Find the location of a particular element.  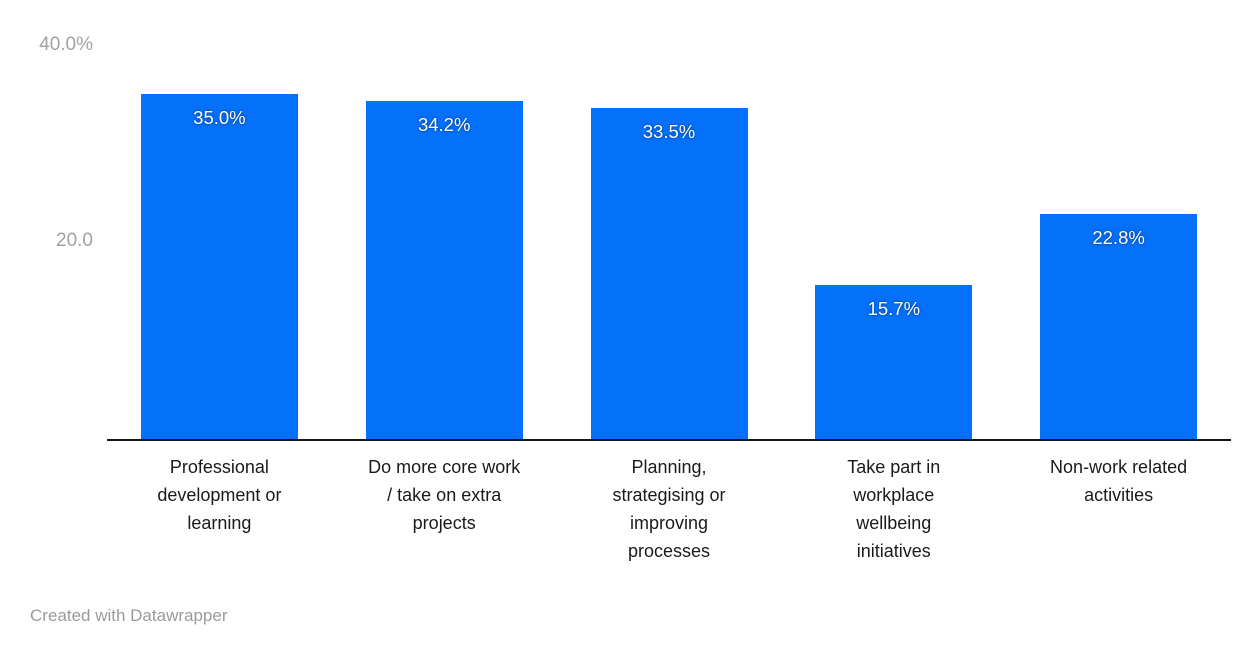

category-label: Professional development or learning is located at coordinates (219, 495).